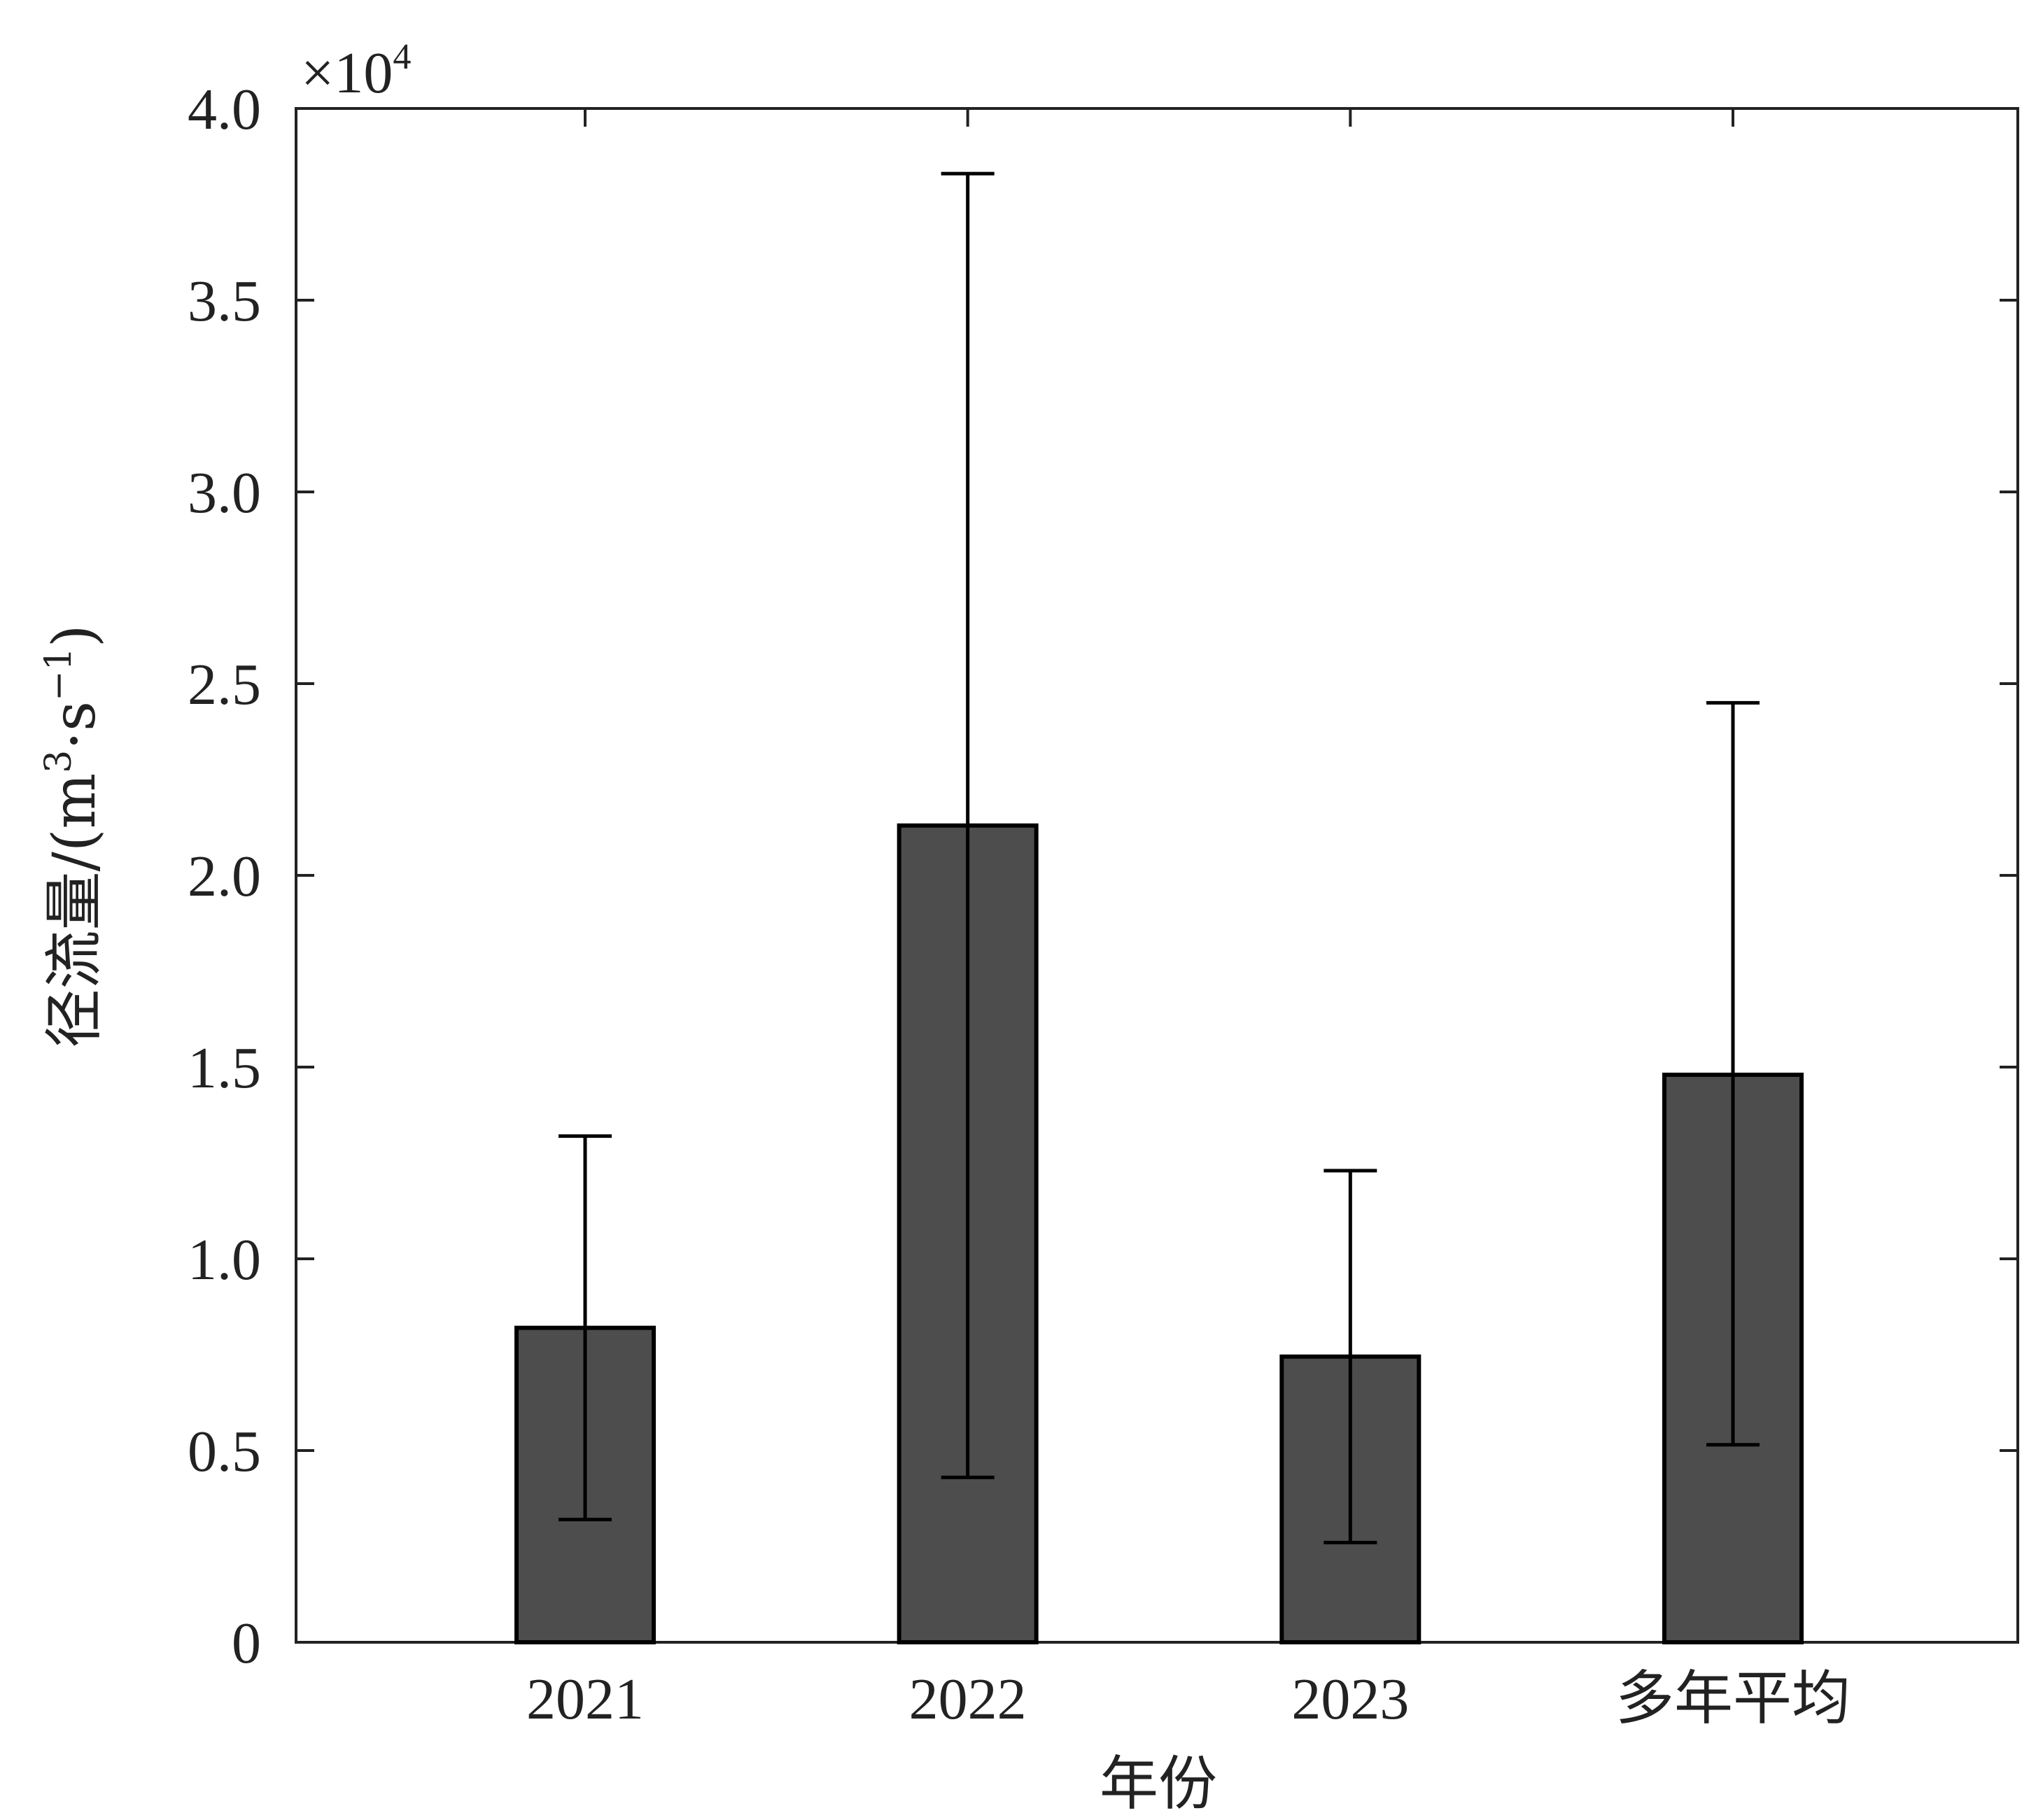  I want to click on y-tick-label: 3.0, so click(224, 492).